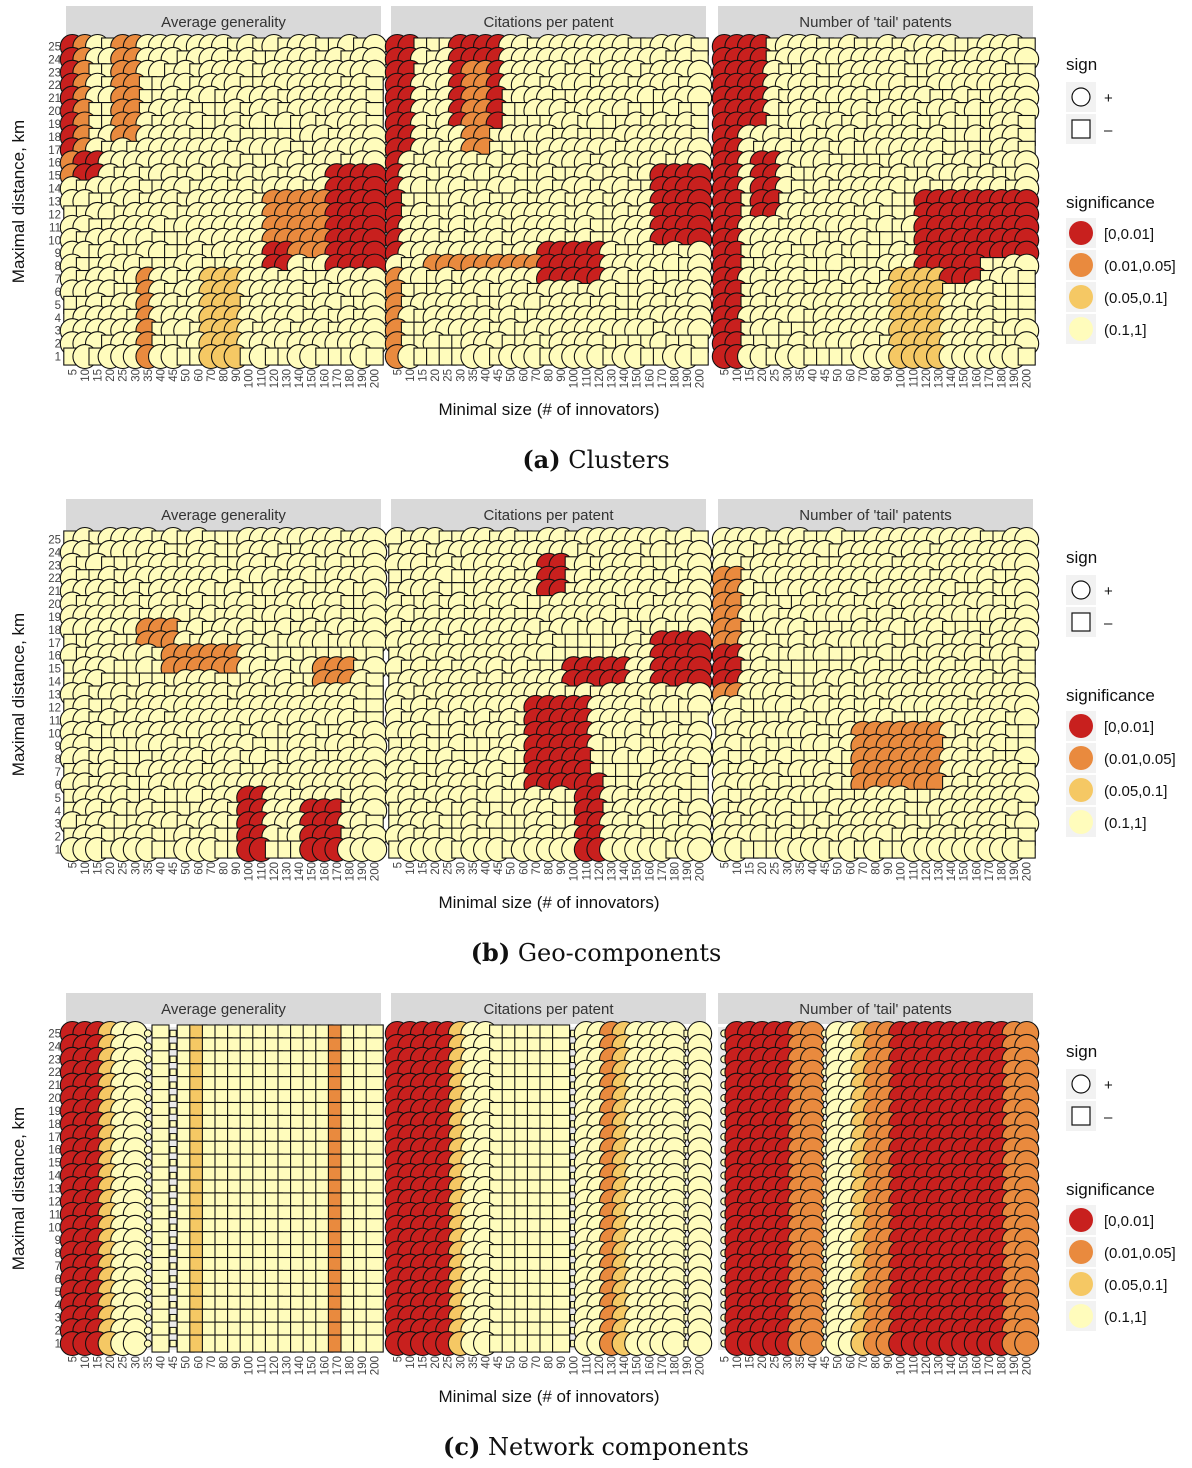  Describe the element at coordinates (575, 378) in the screenshot. I see `x-tick-label: 100` at that location.